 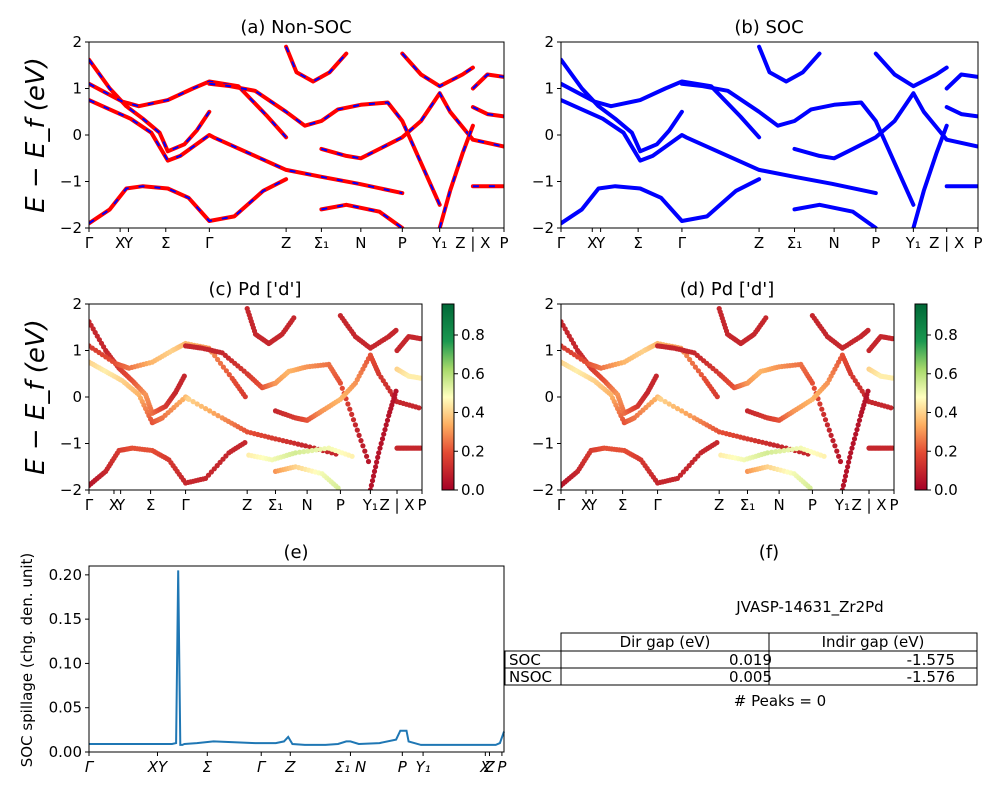 What do you see at coordinates (71, 490) in the screenshot?
I see `y-tick-label: −2` at bounding box center [71, 490].